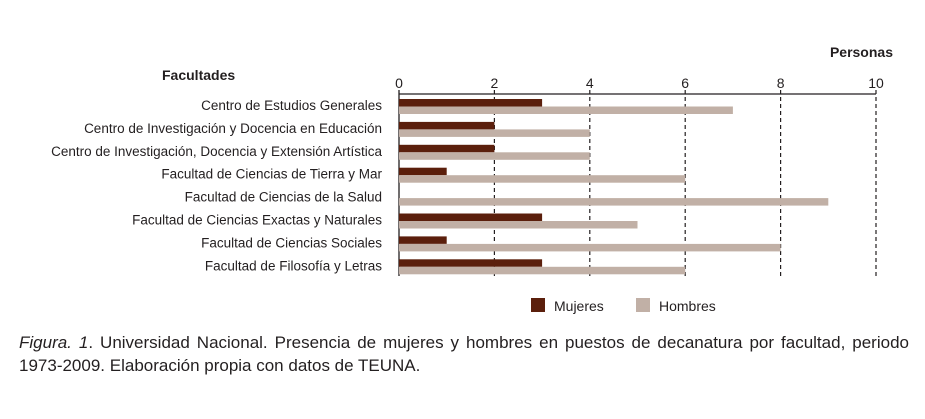 This screenshot has width=925, height=419. I want to click on y-axis-title: Facultades, so click(198, 75).